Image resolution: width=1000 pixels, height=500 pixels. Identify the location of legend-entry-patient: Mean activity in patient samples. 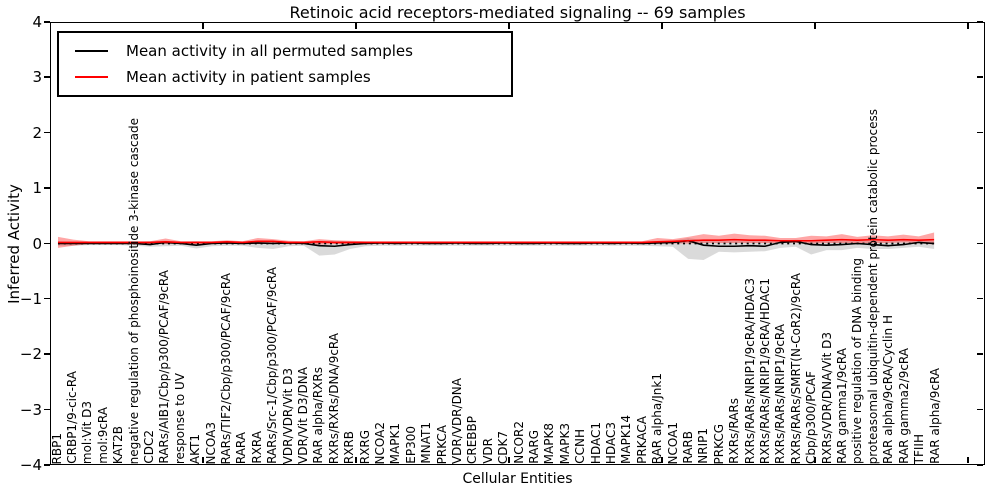
(285, 77).